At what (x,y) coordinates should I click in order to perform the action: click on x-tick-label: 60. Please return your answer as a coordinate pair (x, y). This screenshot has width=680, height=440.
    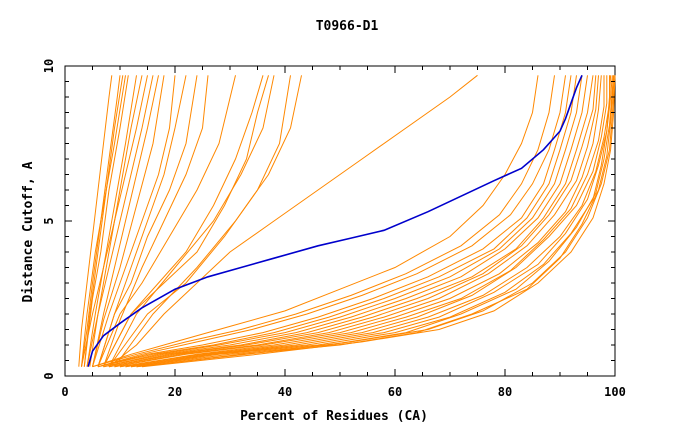
    Looking at the image, I should click on (395, 392).